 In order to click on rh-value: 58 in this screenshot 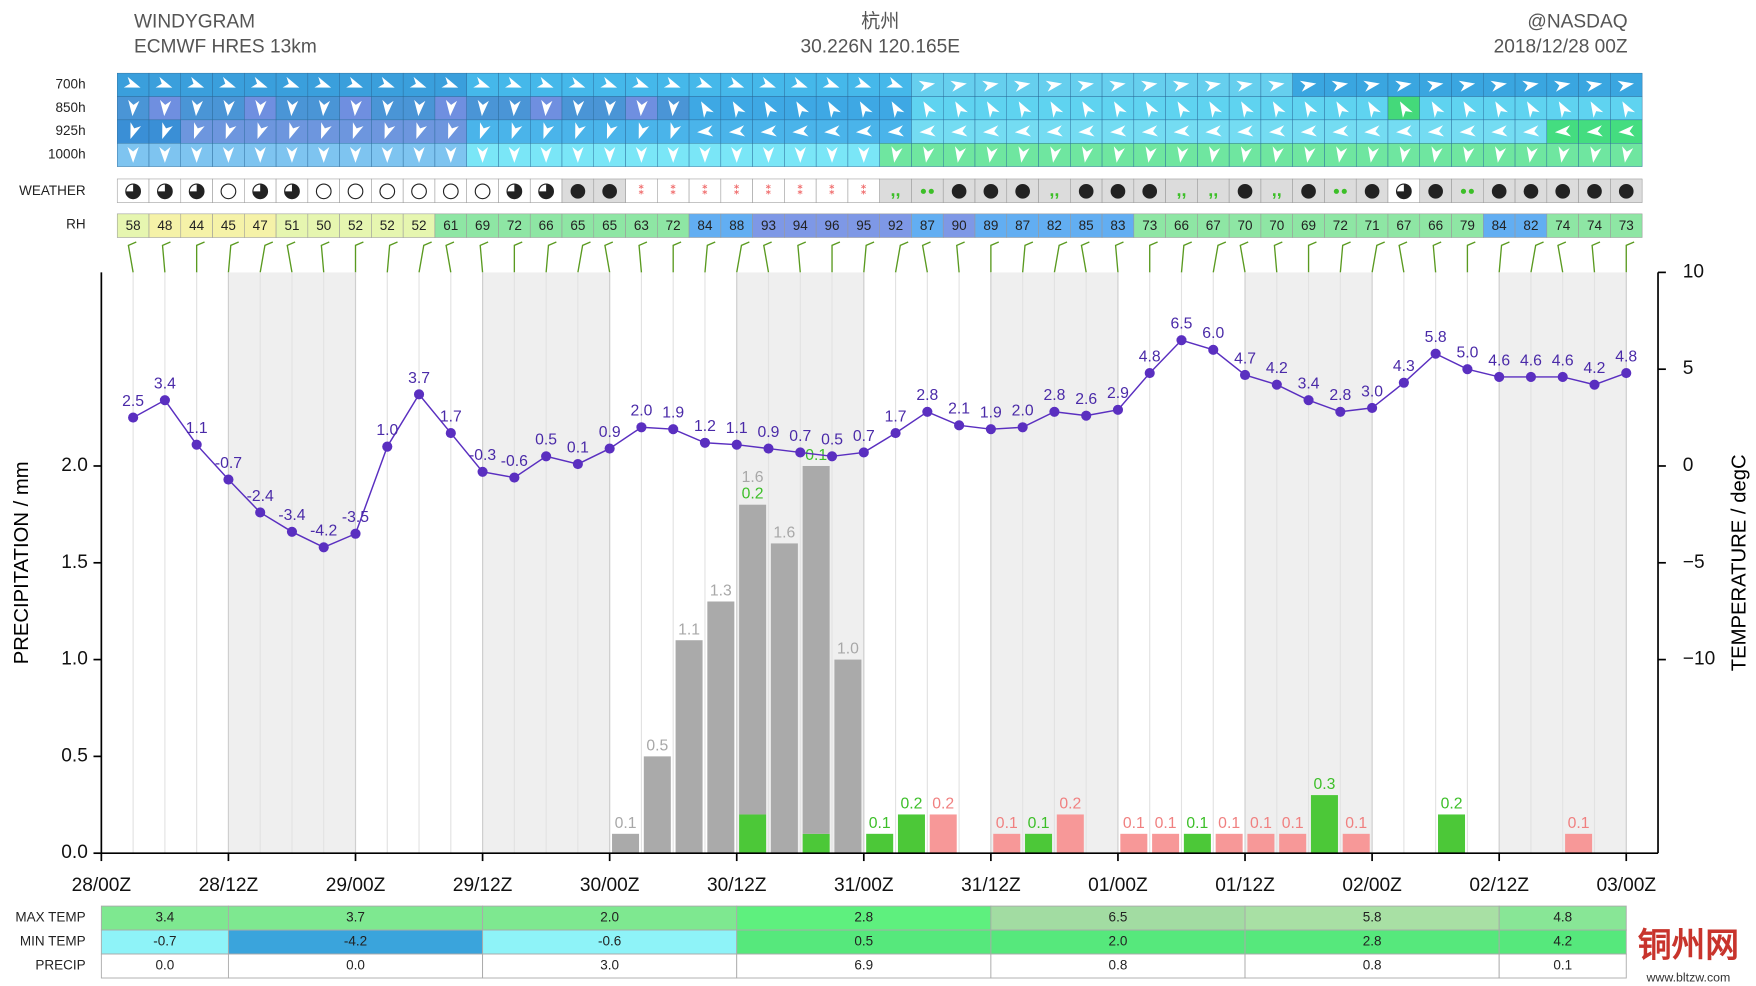, I will do `click(133, 225)`.